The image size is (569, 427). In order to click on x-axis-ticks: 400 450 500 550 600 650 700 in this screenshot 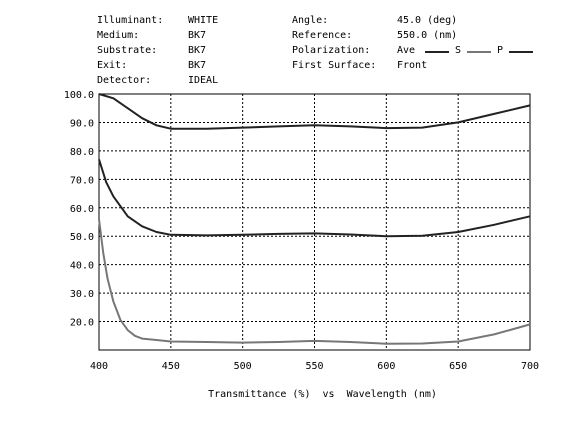, I will do `click(314, 366)`.